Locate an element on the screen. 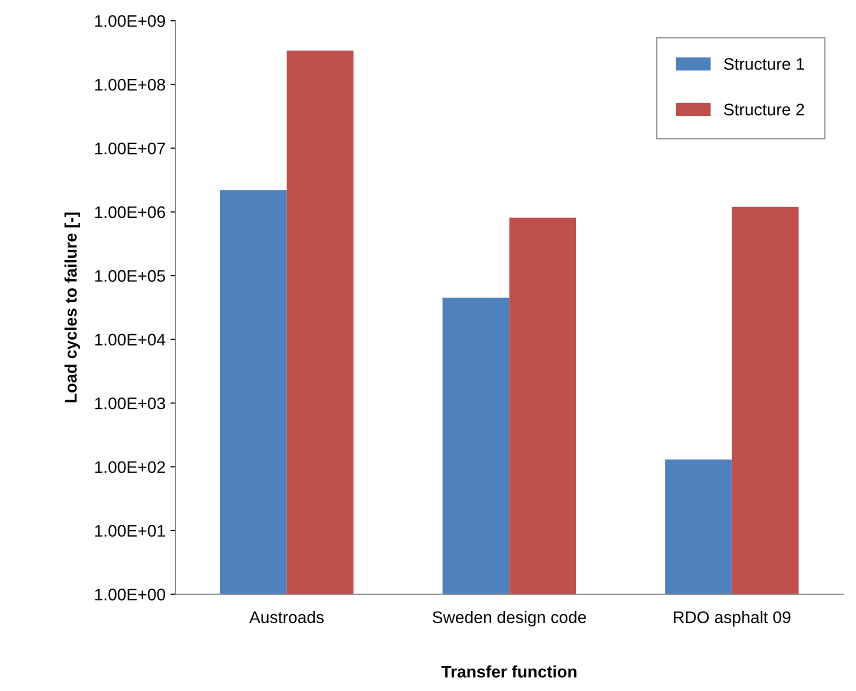 The image size is (856, 691). y-tick-label: 1.00E+09 is located at coordinates (130, 21).